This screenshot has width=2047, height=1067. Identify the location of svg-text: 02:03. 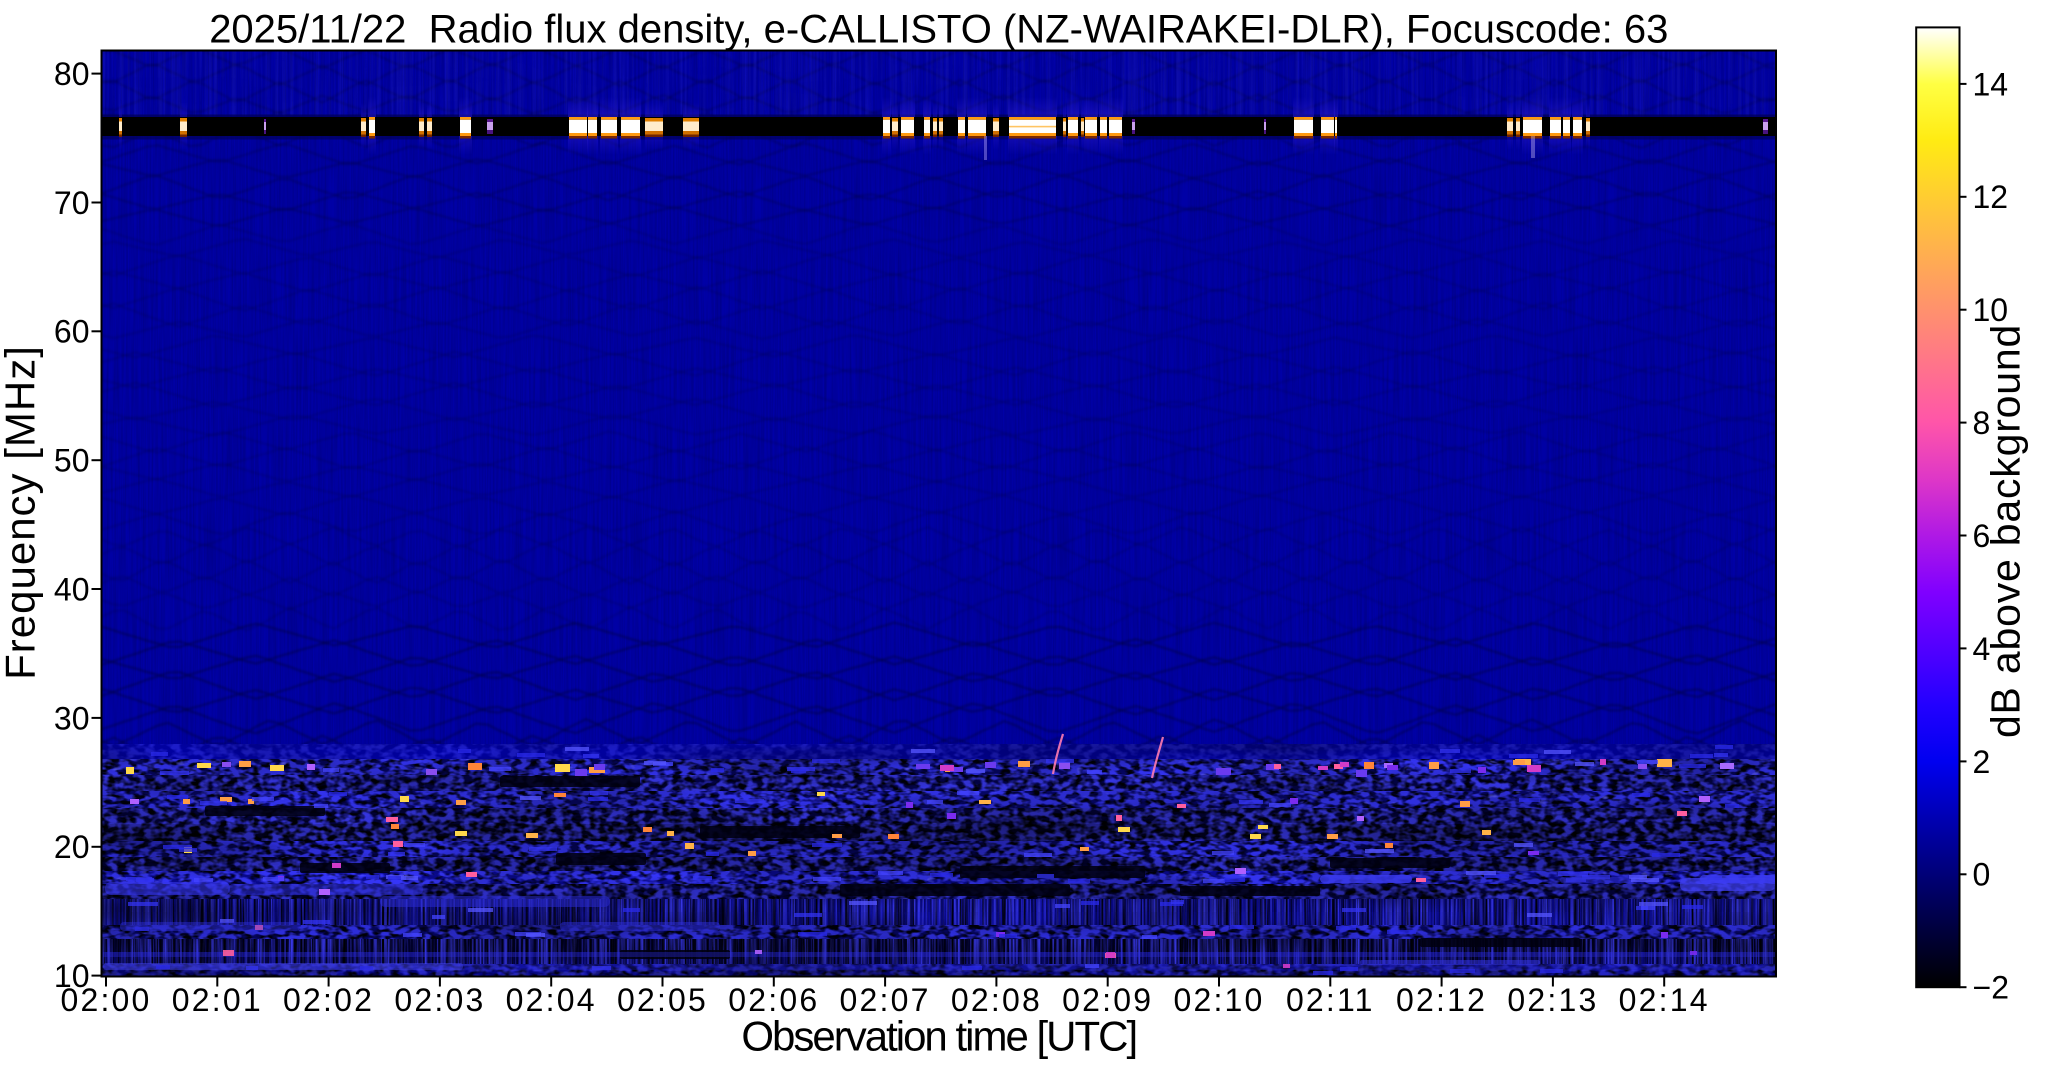
(439, 1000).